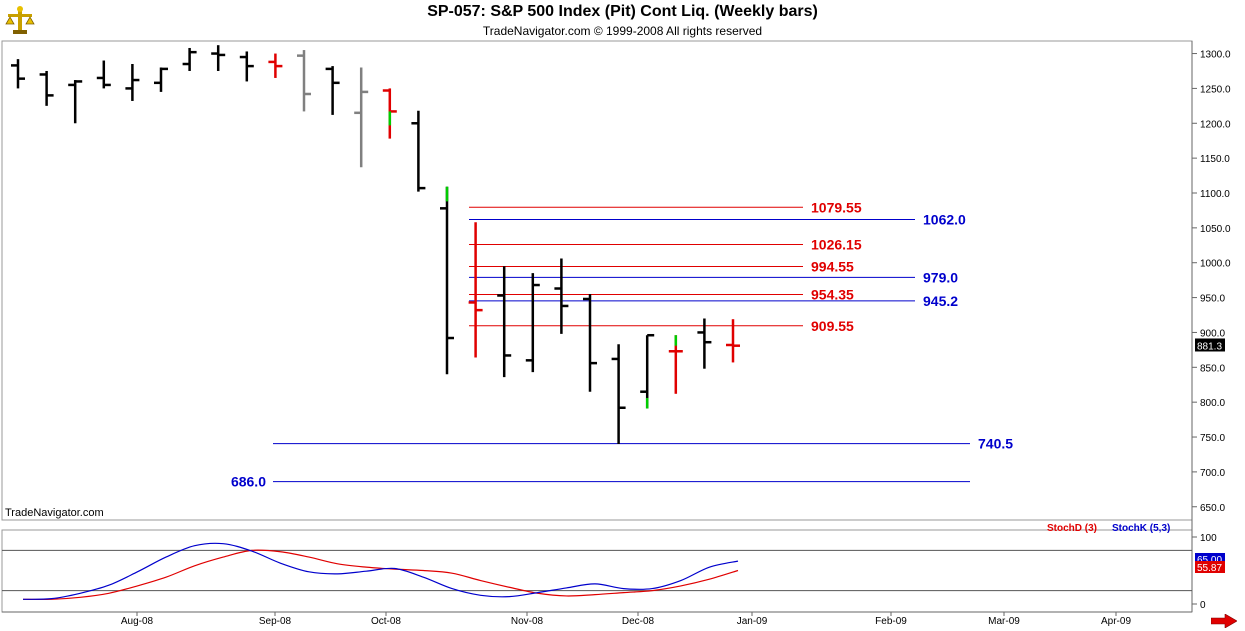 This screenshot has width=1245, height=631. What do you see at coordinates (1215, 124) in the screenshot?
I see `price-y-tick-label: 1200.0` at bounding box center [1215, 124].